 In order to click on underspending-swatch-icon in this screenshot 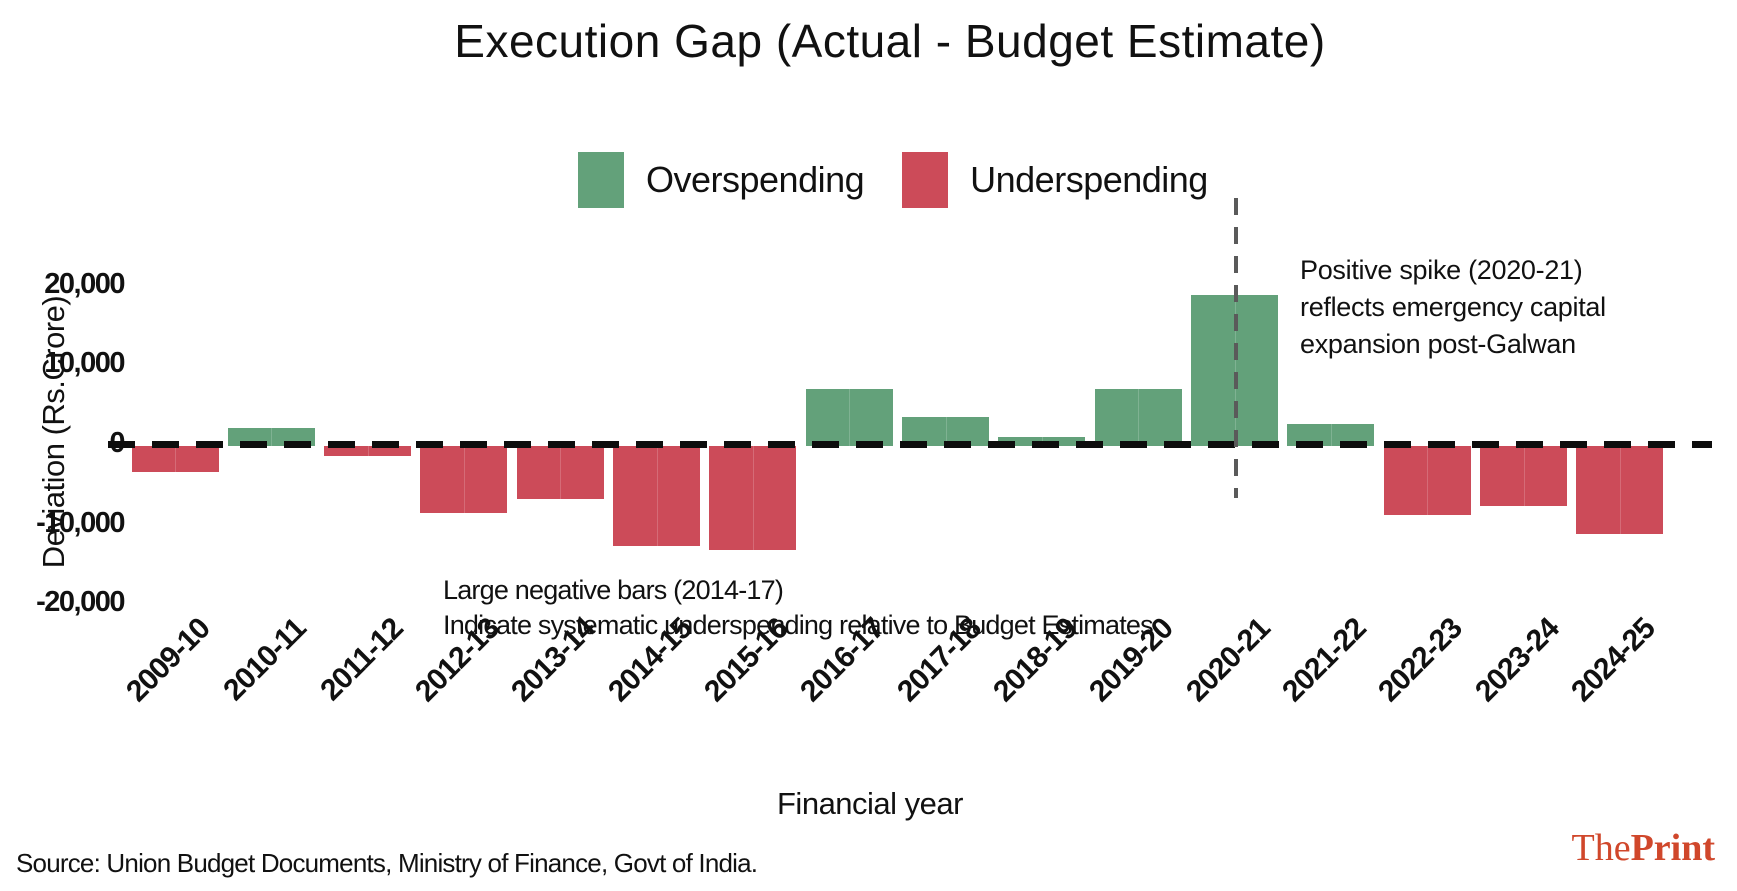, I will do `click(925, 180)`.